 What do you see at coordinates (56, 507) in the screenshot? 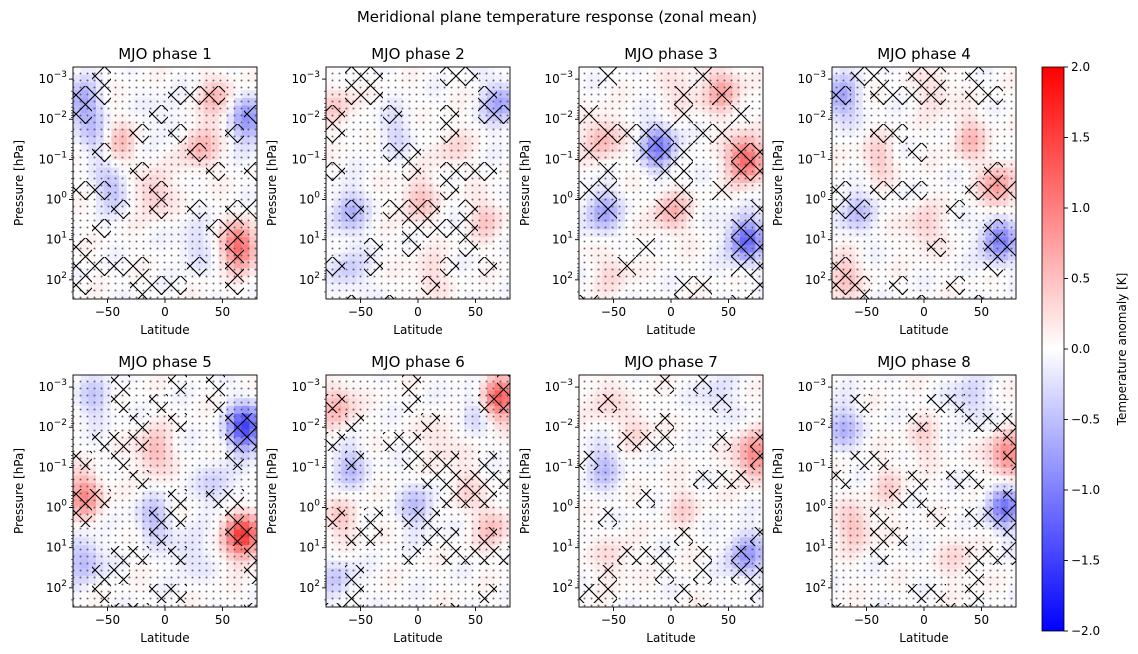
I see `y-tick-label: 10⁰` at bounding box center [56, 507].